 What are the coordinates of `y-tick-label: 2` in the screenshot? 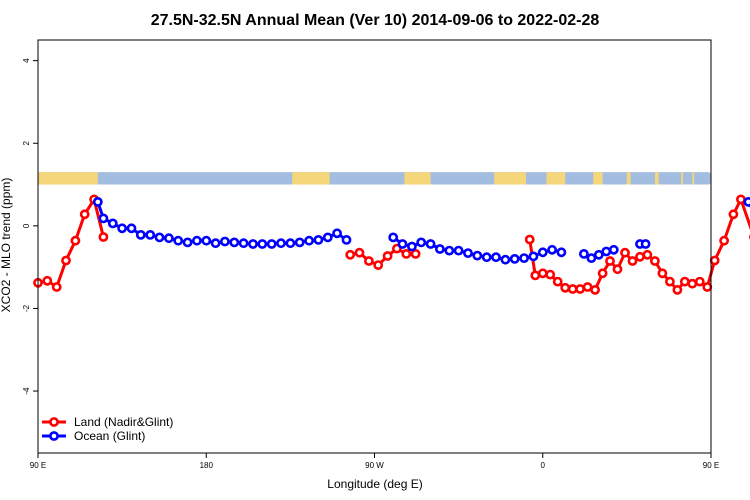 It's located at (26, 142).